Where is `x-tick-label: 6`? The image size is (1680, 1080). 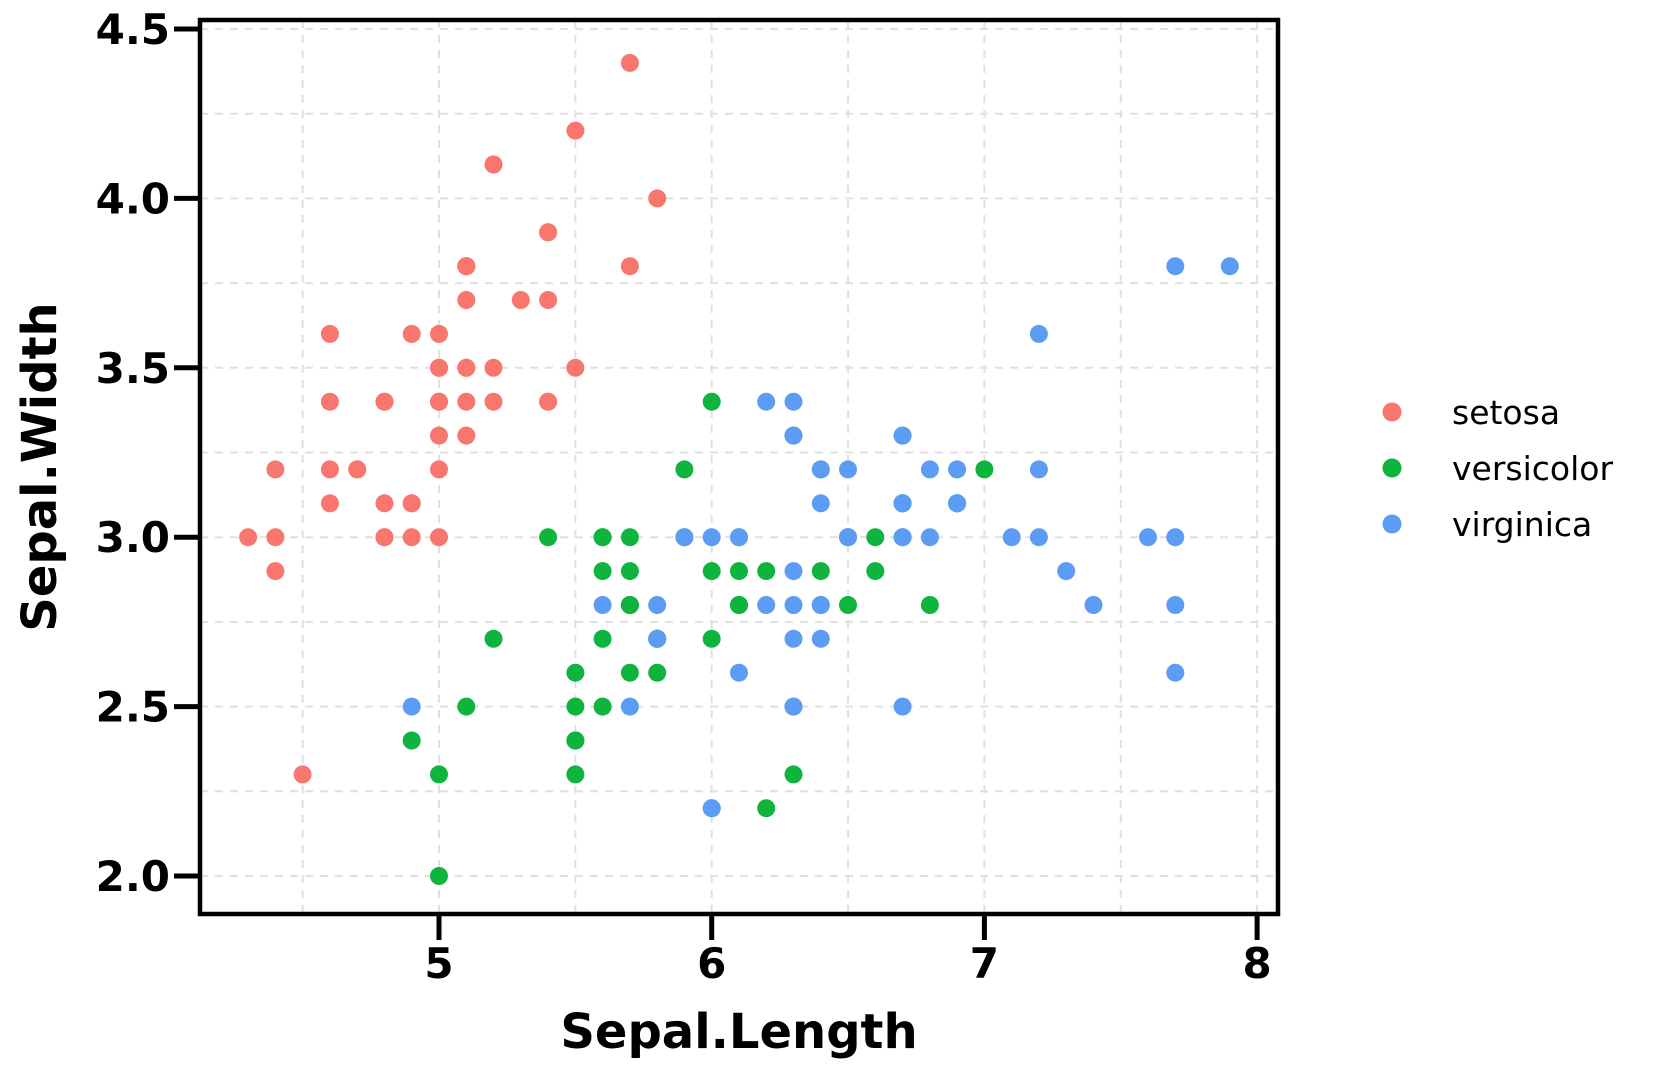
x-tick-label: 6 is located at coordinates (711, 963).